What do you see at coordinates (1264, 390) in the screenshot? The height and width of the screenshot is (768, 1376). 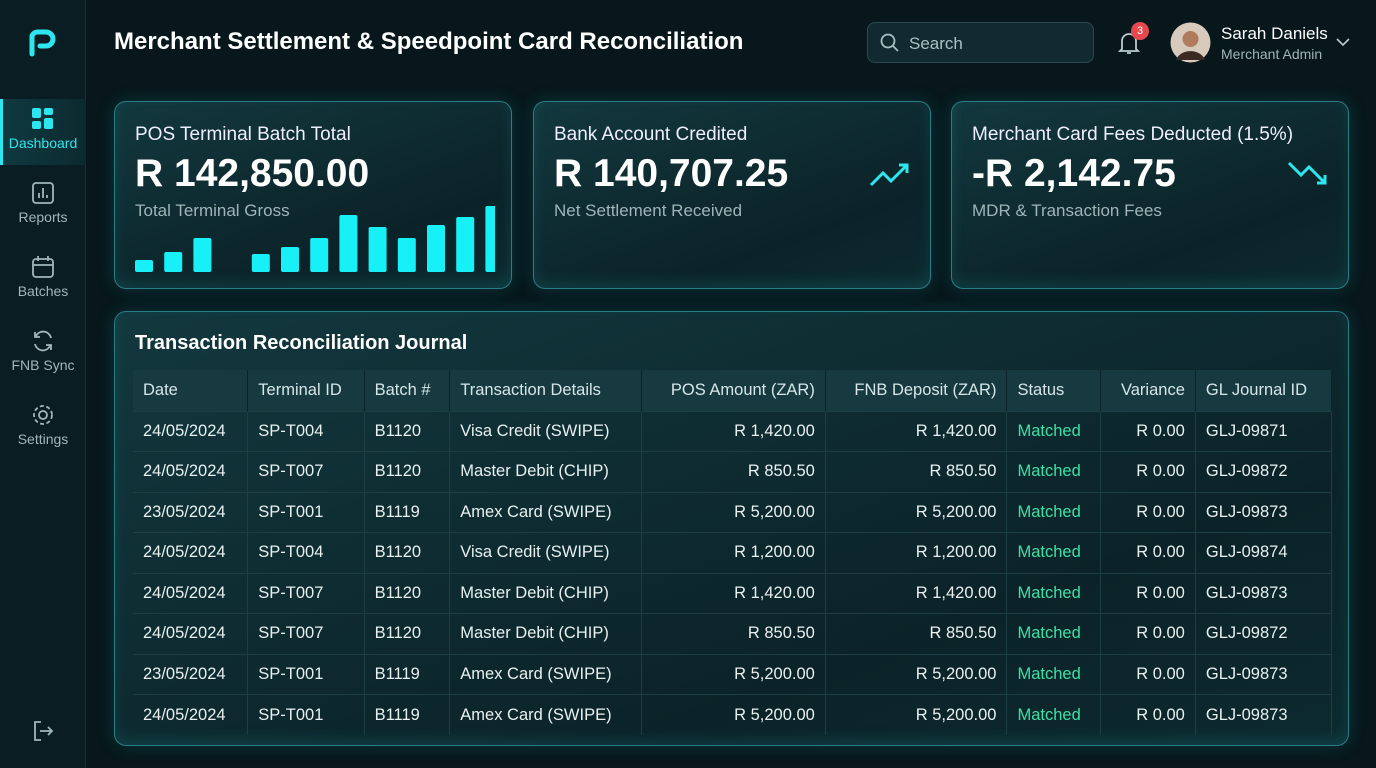 I see `column-header: GL Journal ID` at bounding box center [1264, 390].